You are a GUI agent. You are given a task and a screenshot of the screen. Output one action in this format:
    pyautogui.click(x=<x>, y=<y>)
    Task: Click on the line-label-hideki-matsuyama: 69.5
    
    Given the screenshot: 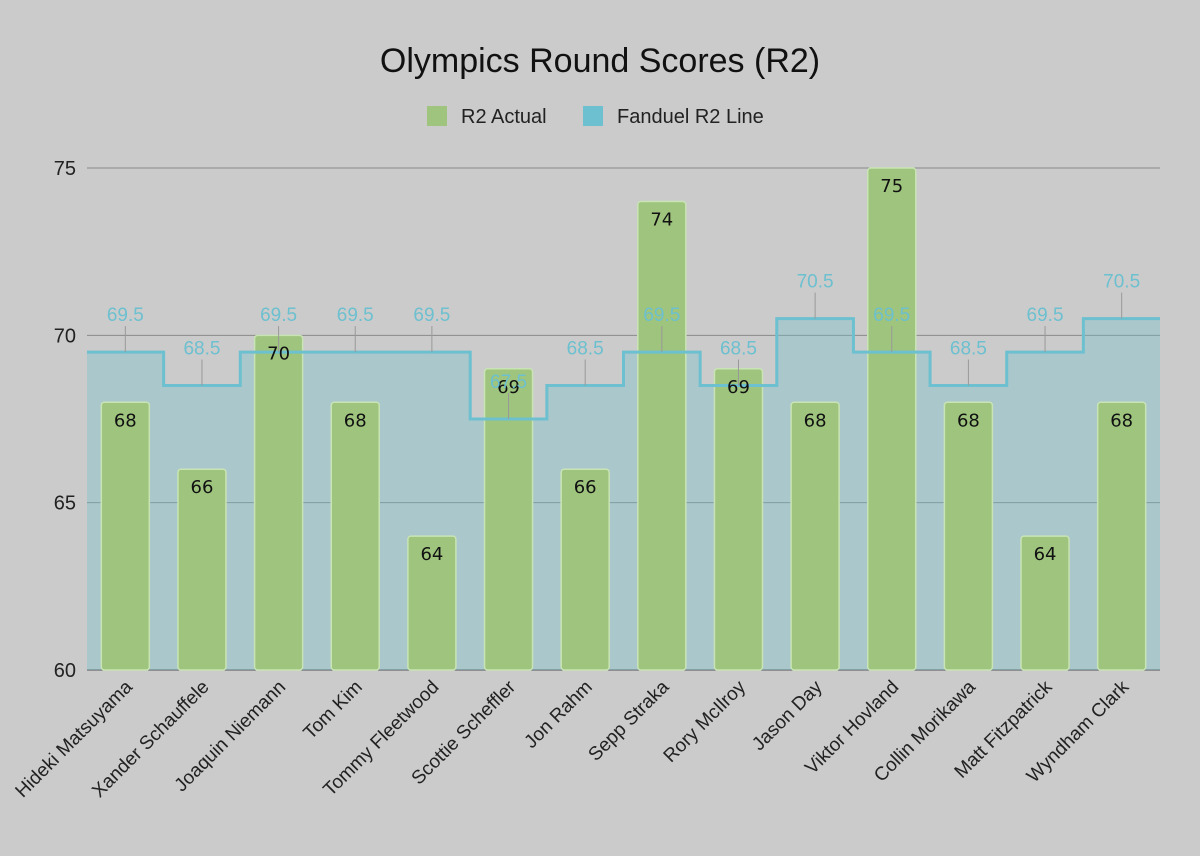 What is the action you would take?
    pyautogui.click(x=125, y=315)
    